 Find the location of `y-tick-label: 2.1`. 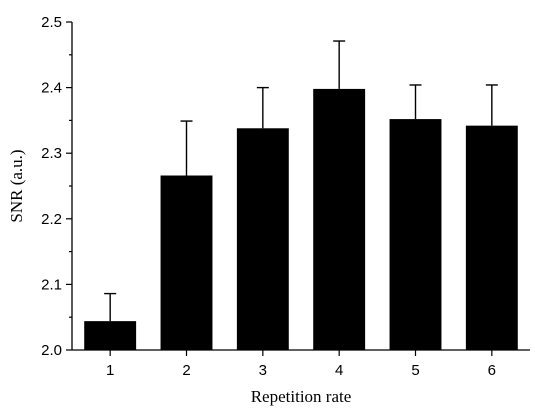

y-tick-label: 2.1 is located at coordinates (51, 284).